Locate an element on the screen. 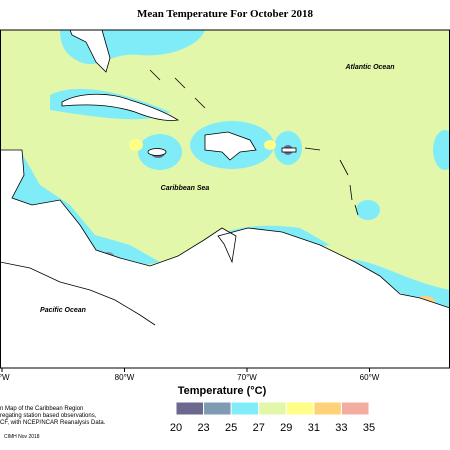 Image resolution: width=450 pixels, height=450 pixels. legend-tick-label: 31 is located at coordinates (314, 428).